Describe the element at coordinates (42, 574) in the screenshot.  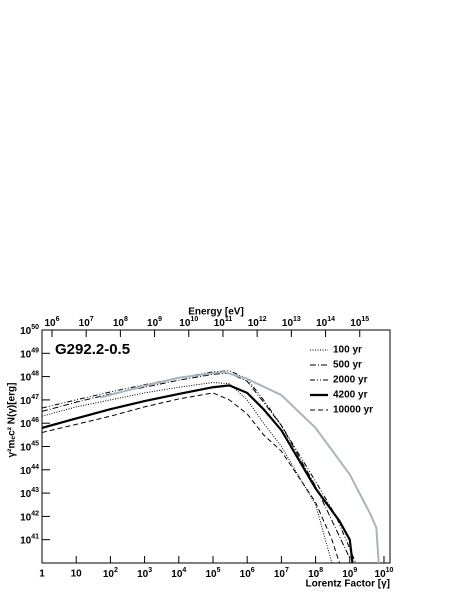
I see `x-tick-label: 1` at that location.